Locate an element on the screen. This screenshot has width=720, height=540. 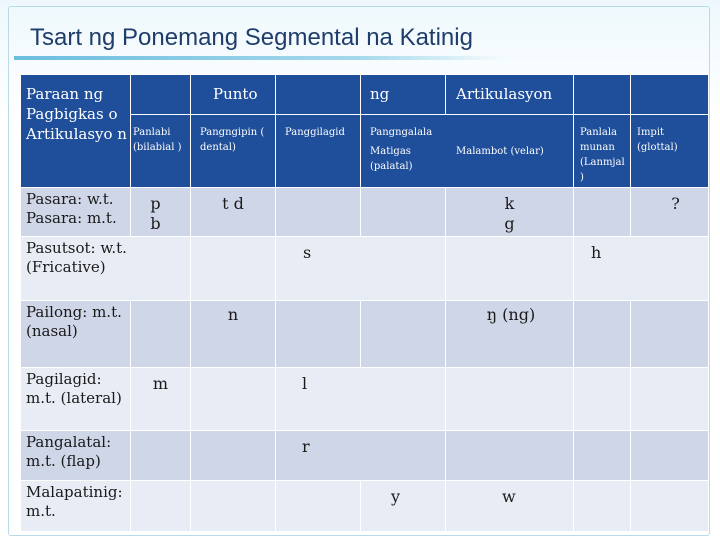
cell-dental: n is located at coordinates (233, 314).